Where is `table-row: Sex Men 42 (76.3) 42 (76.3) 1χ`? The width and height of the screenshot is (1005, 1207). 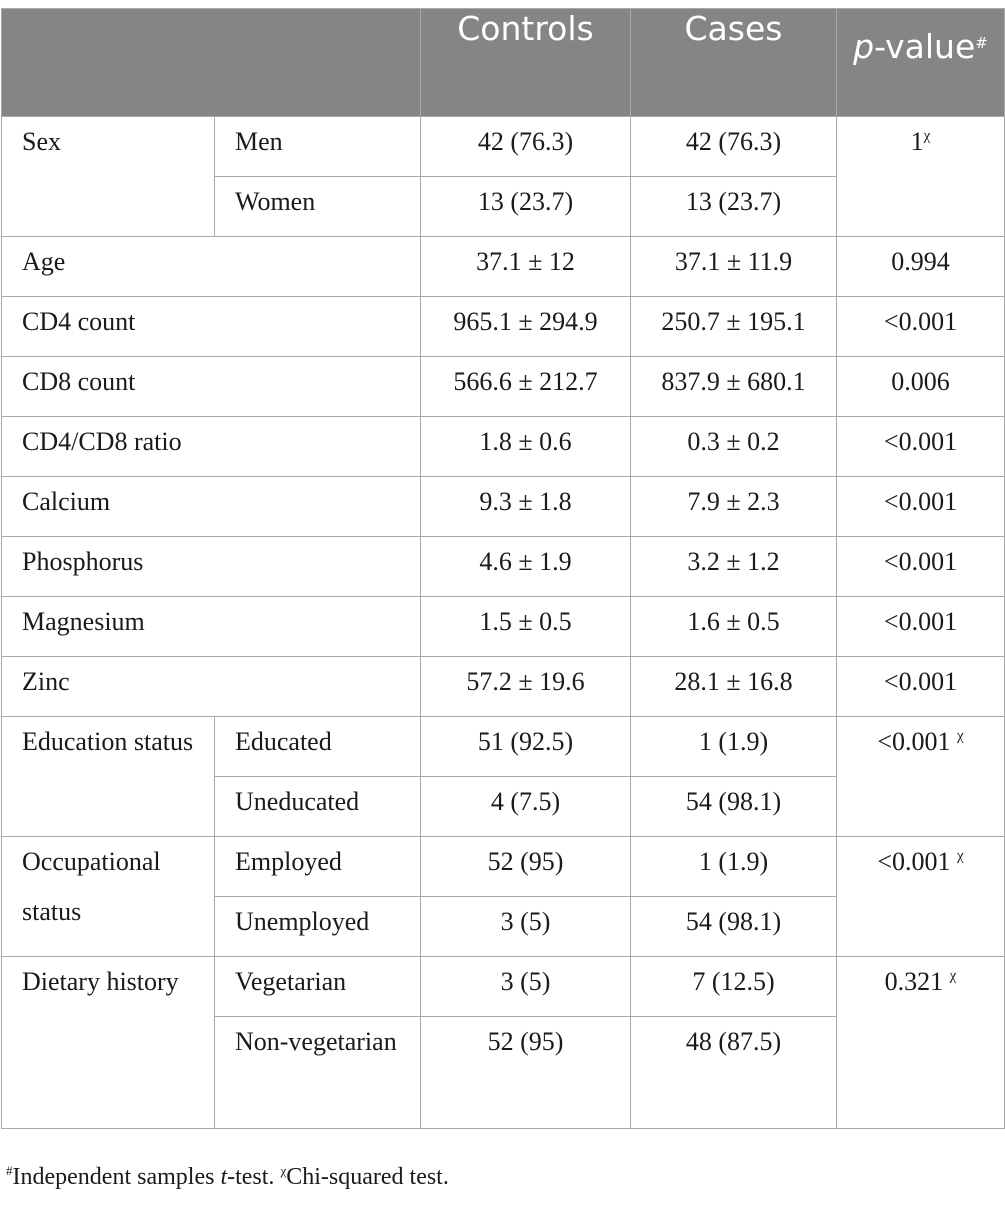
table-row: Sex Men 42 (76.3) 42 (76.3) 1χ is located at coordinates (503, 176).